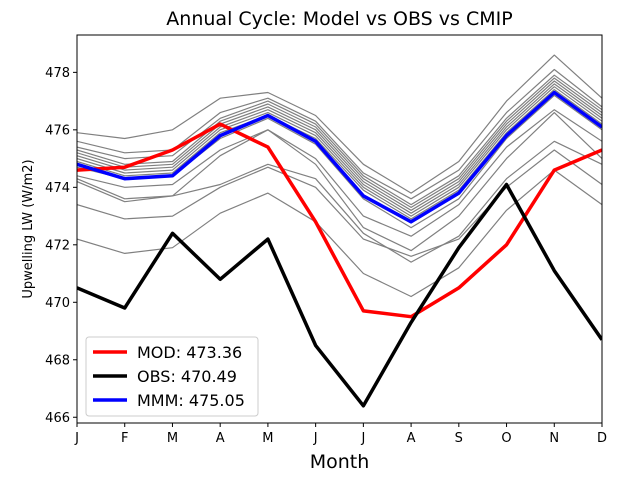 Image resolution: width=640 pixels, height=480 pixels. I want to click on x-tick-label-1: J, so click(76, 438).